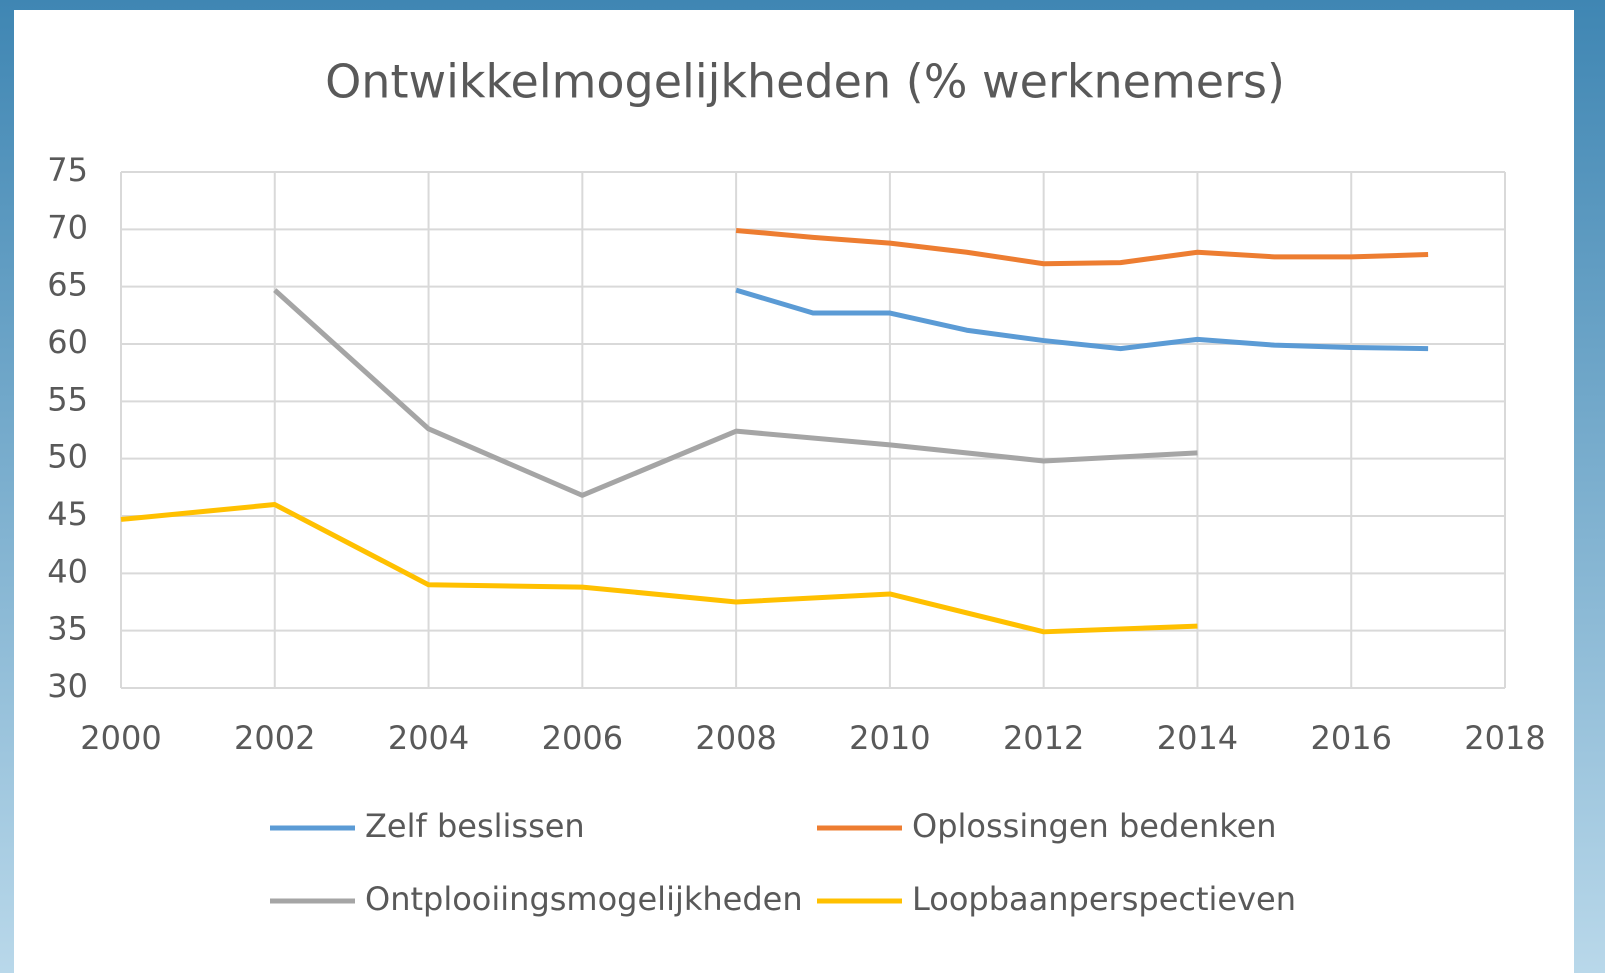 This screenshot has width=1605, height=977. I want to click on y-tick-label: 45, so click(67, 514).